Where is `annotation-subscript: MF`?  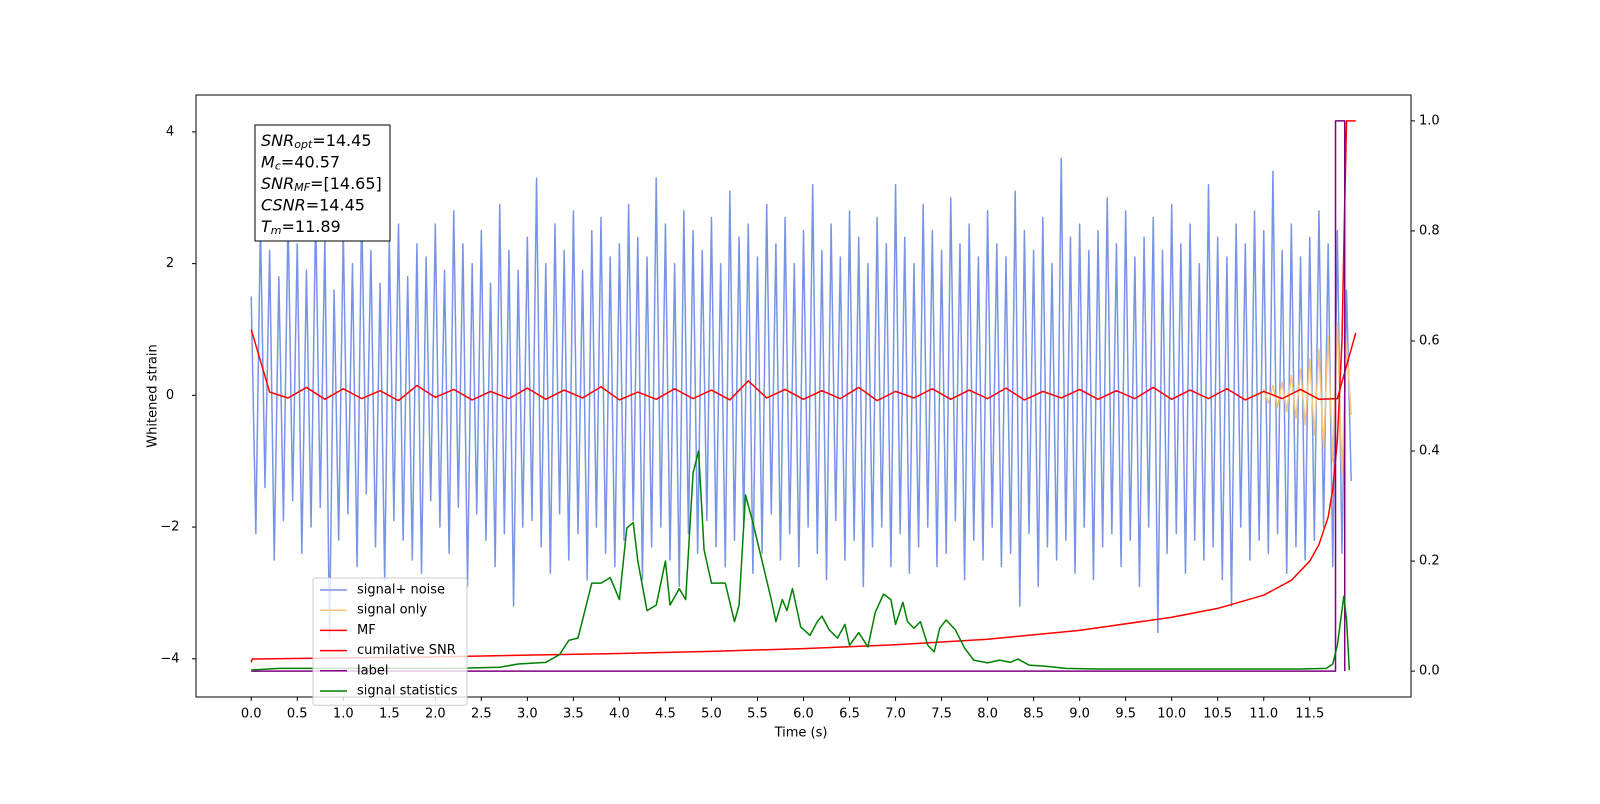 annotation-subscript: MF is located at coordinates (302, 187).